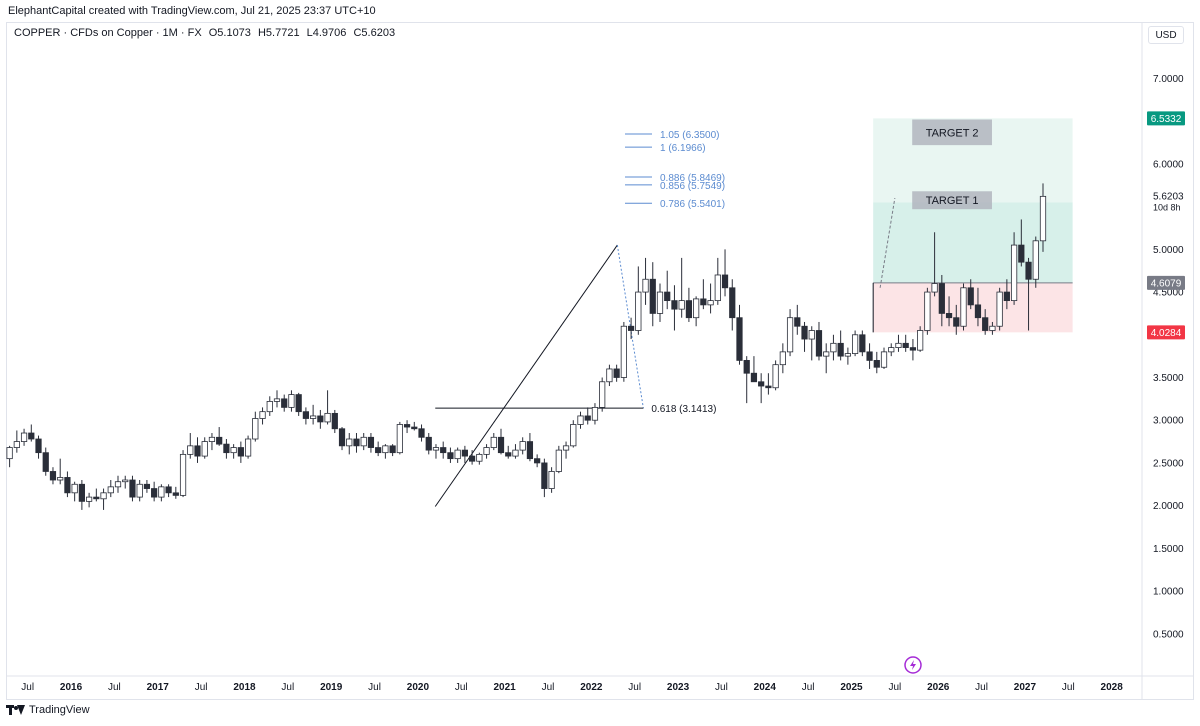 This screenshot has width=1200, height=726. I want to click on tradingview-brand: TradingView, so click(48, 710).